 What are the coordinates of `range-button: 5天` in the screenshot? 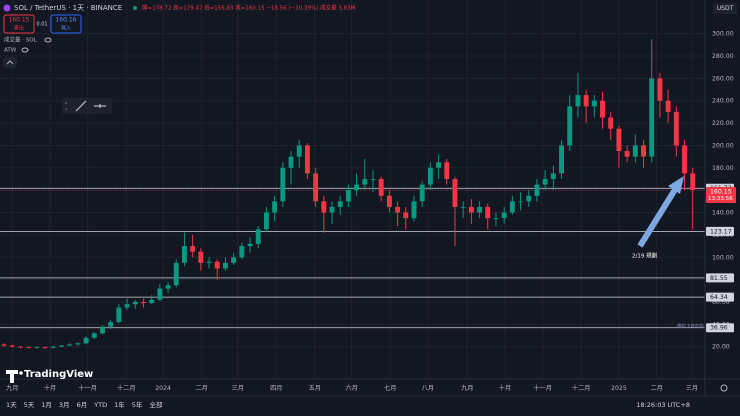 It's located at (29, 405).